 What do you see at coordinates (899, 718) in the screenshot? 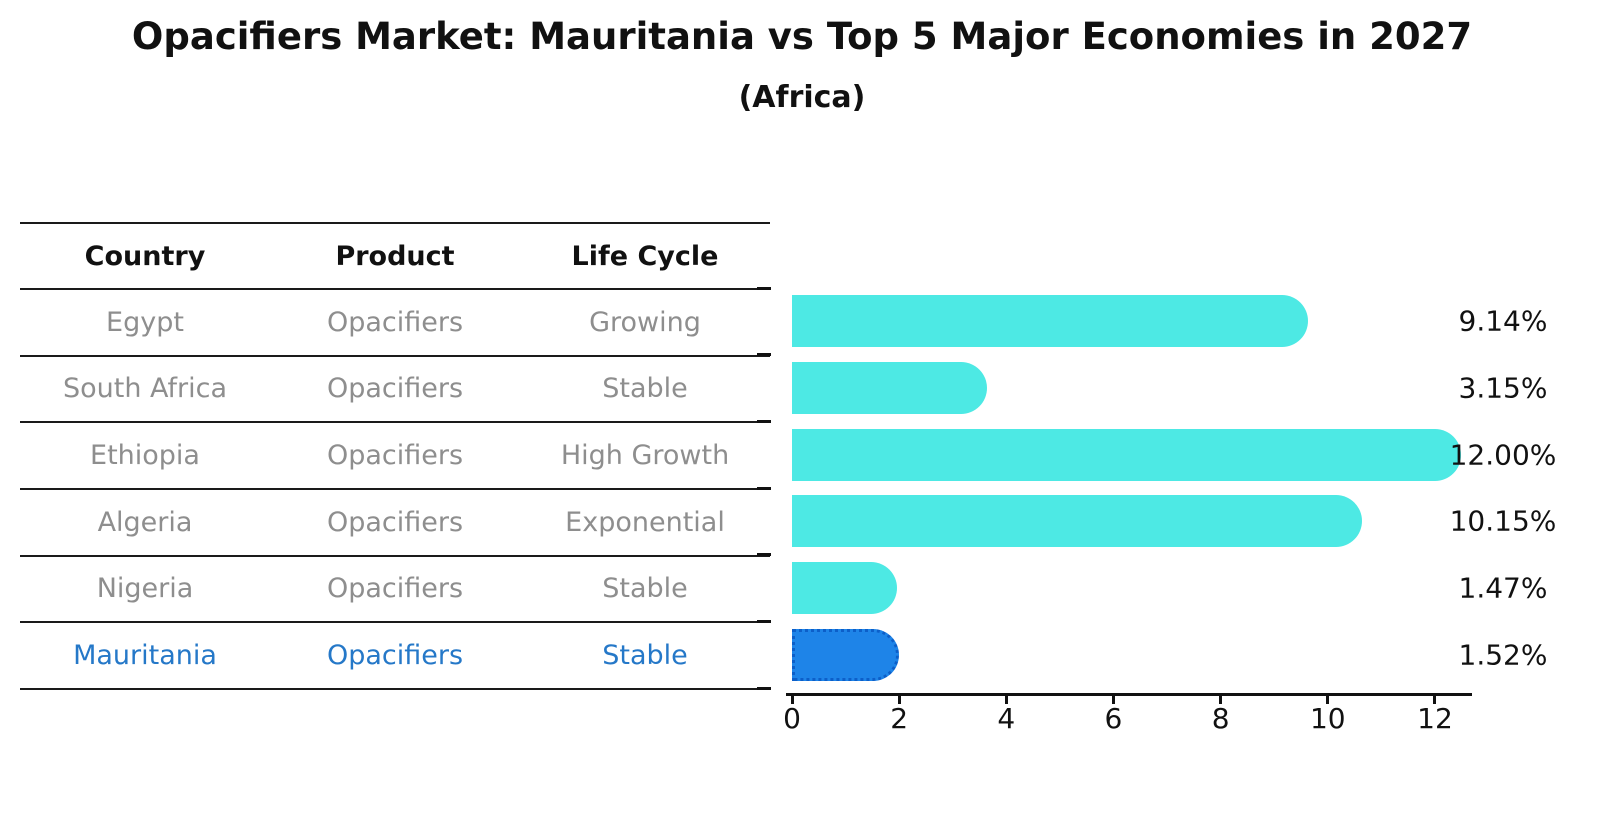
I see `x-axis-tick-label: 2` at bounding box center [899, 718].